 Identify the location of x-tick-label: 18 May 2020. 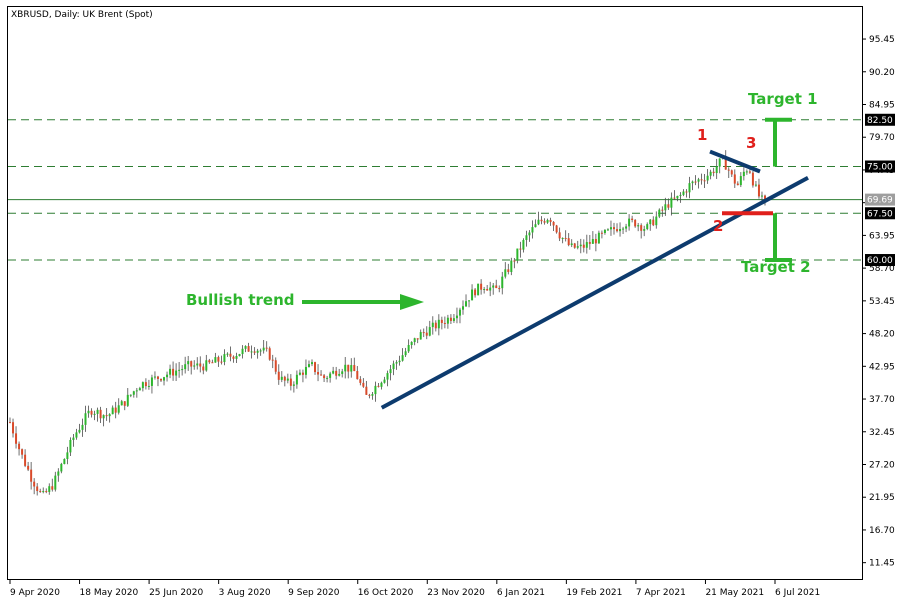
(109, 593).